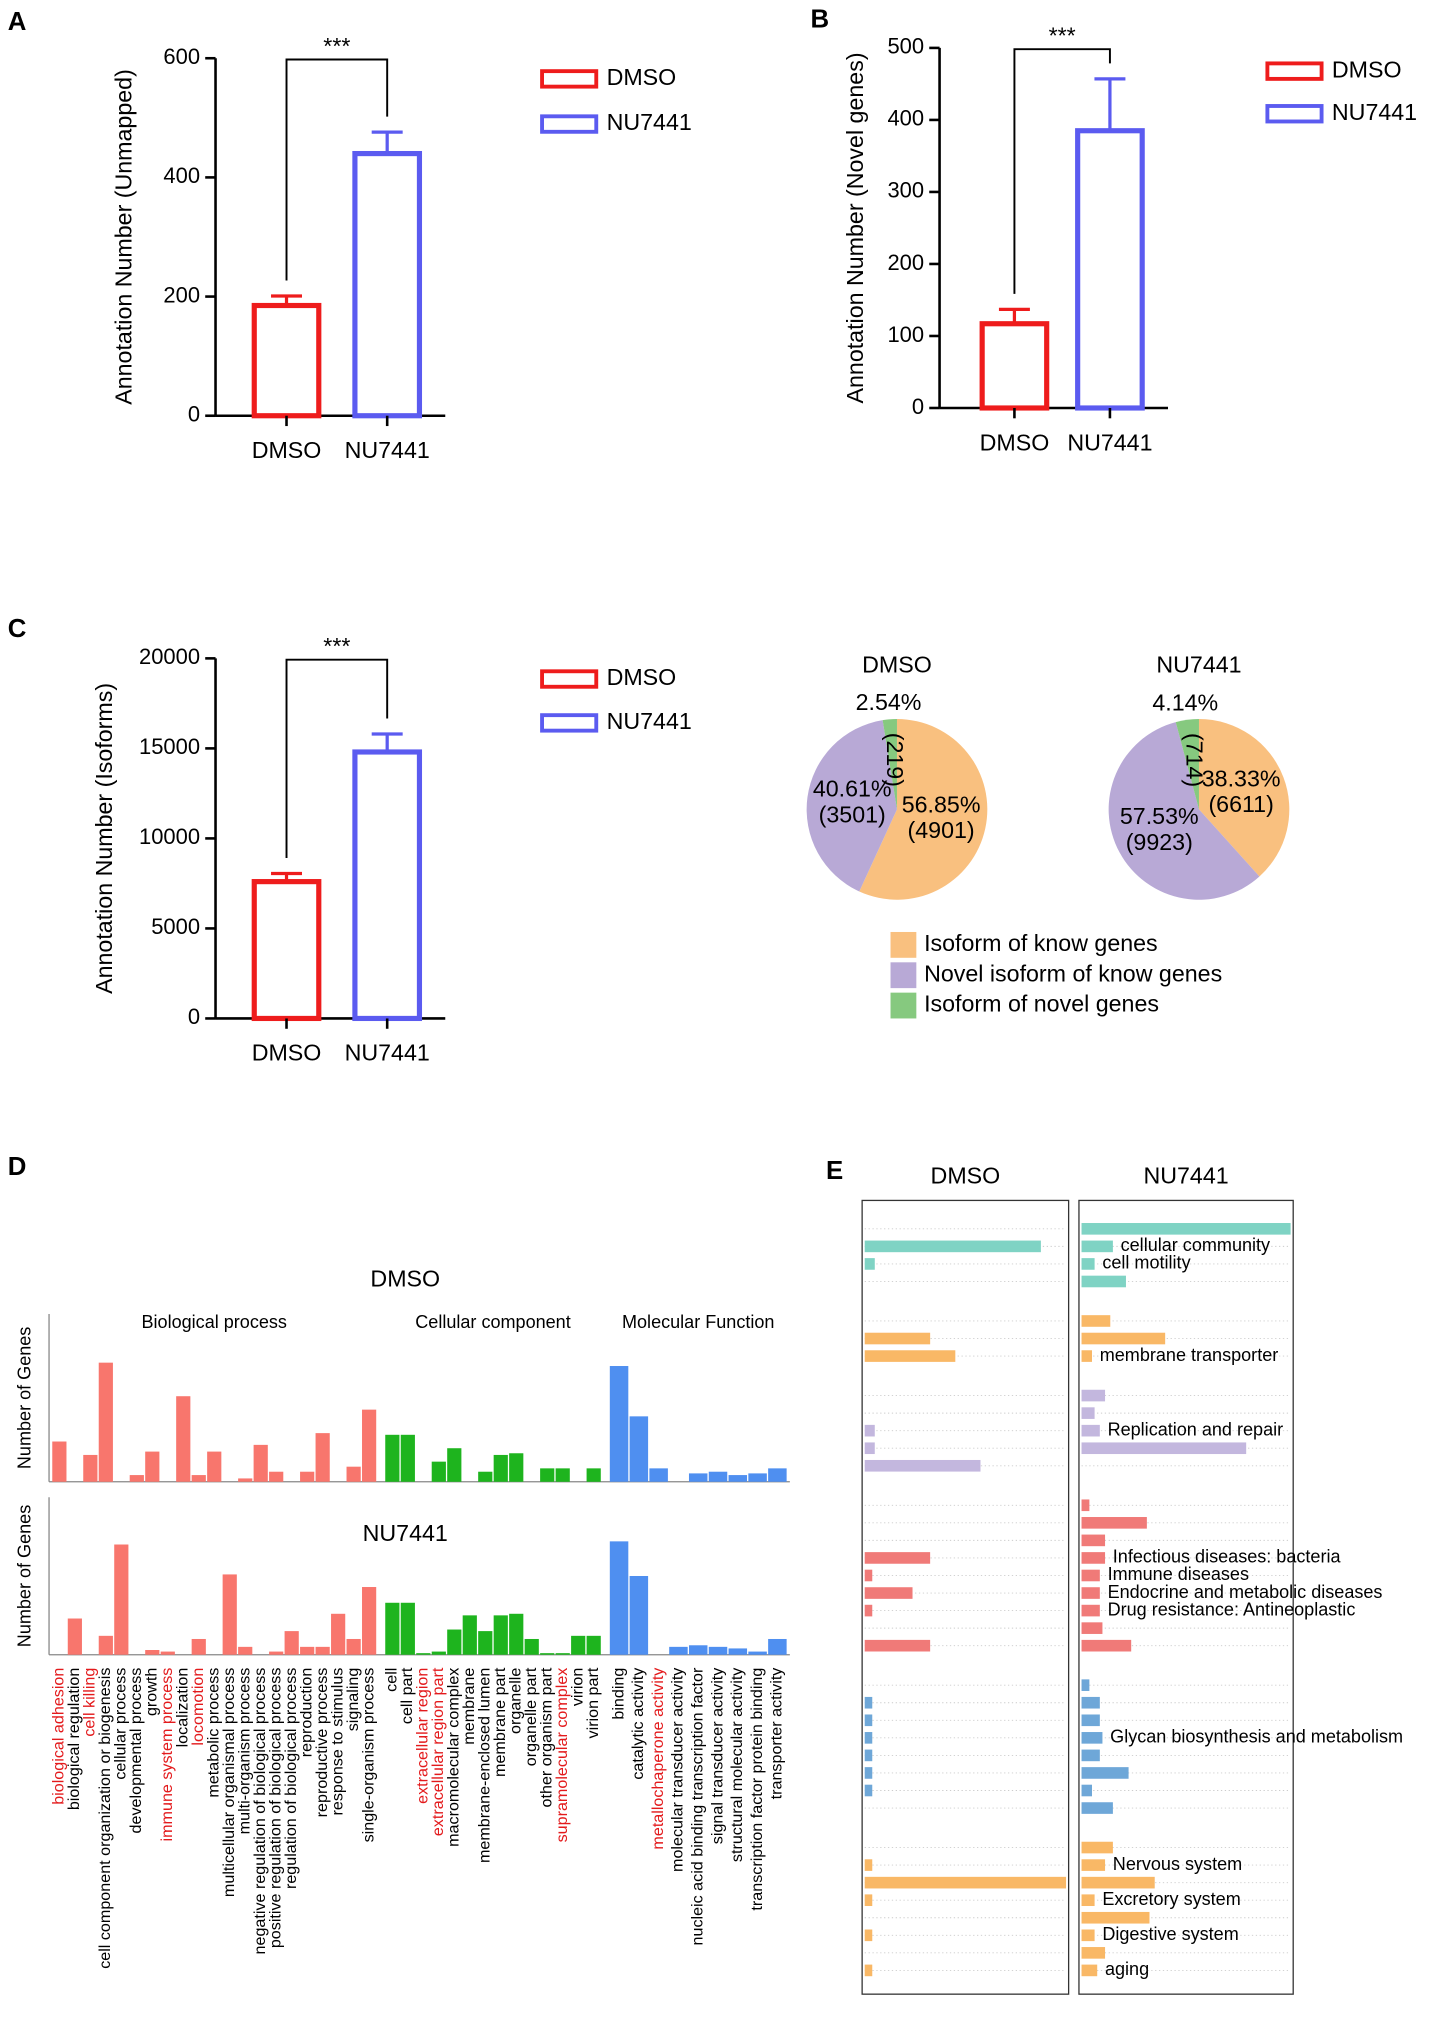 This screenshot has width=1430, height=2024. I want to click on annotation: Immune diseases, so click(1178, 1574).